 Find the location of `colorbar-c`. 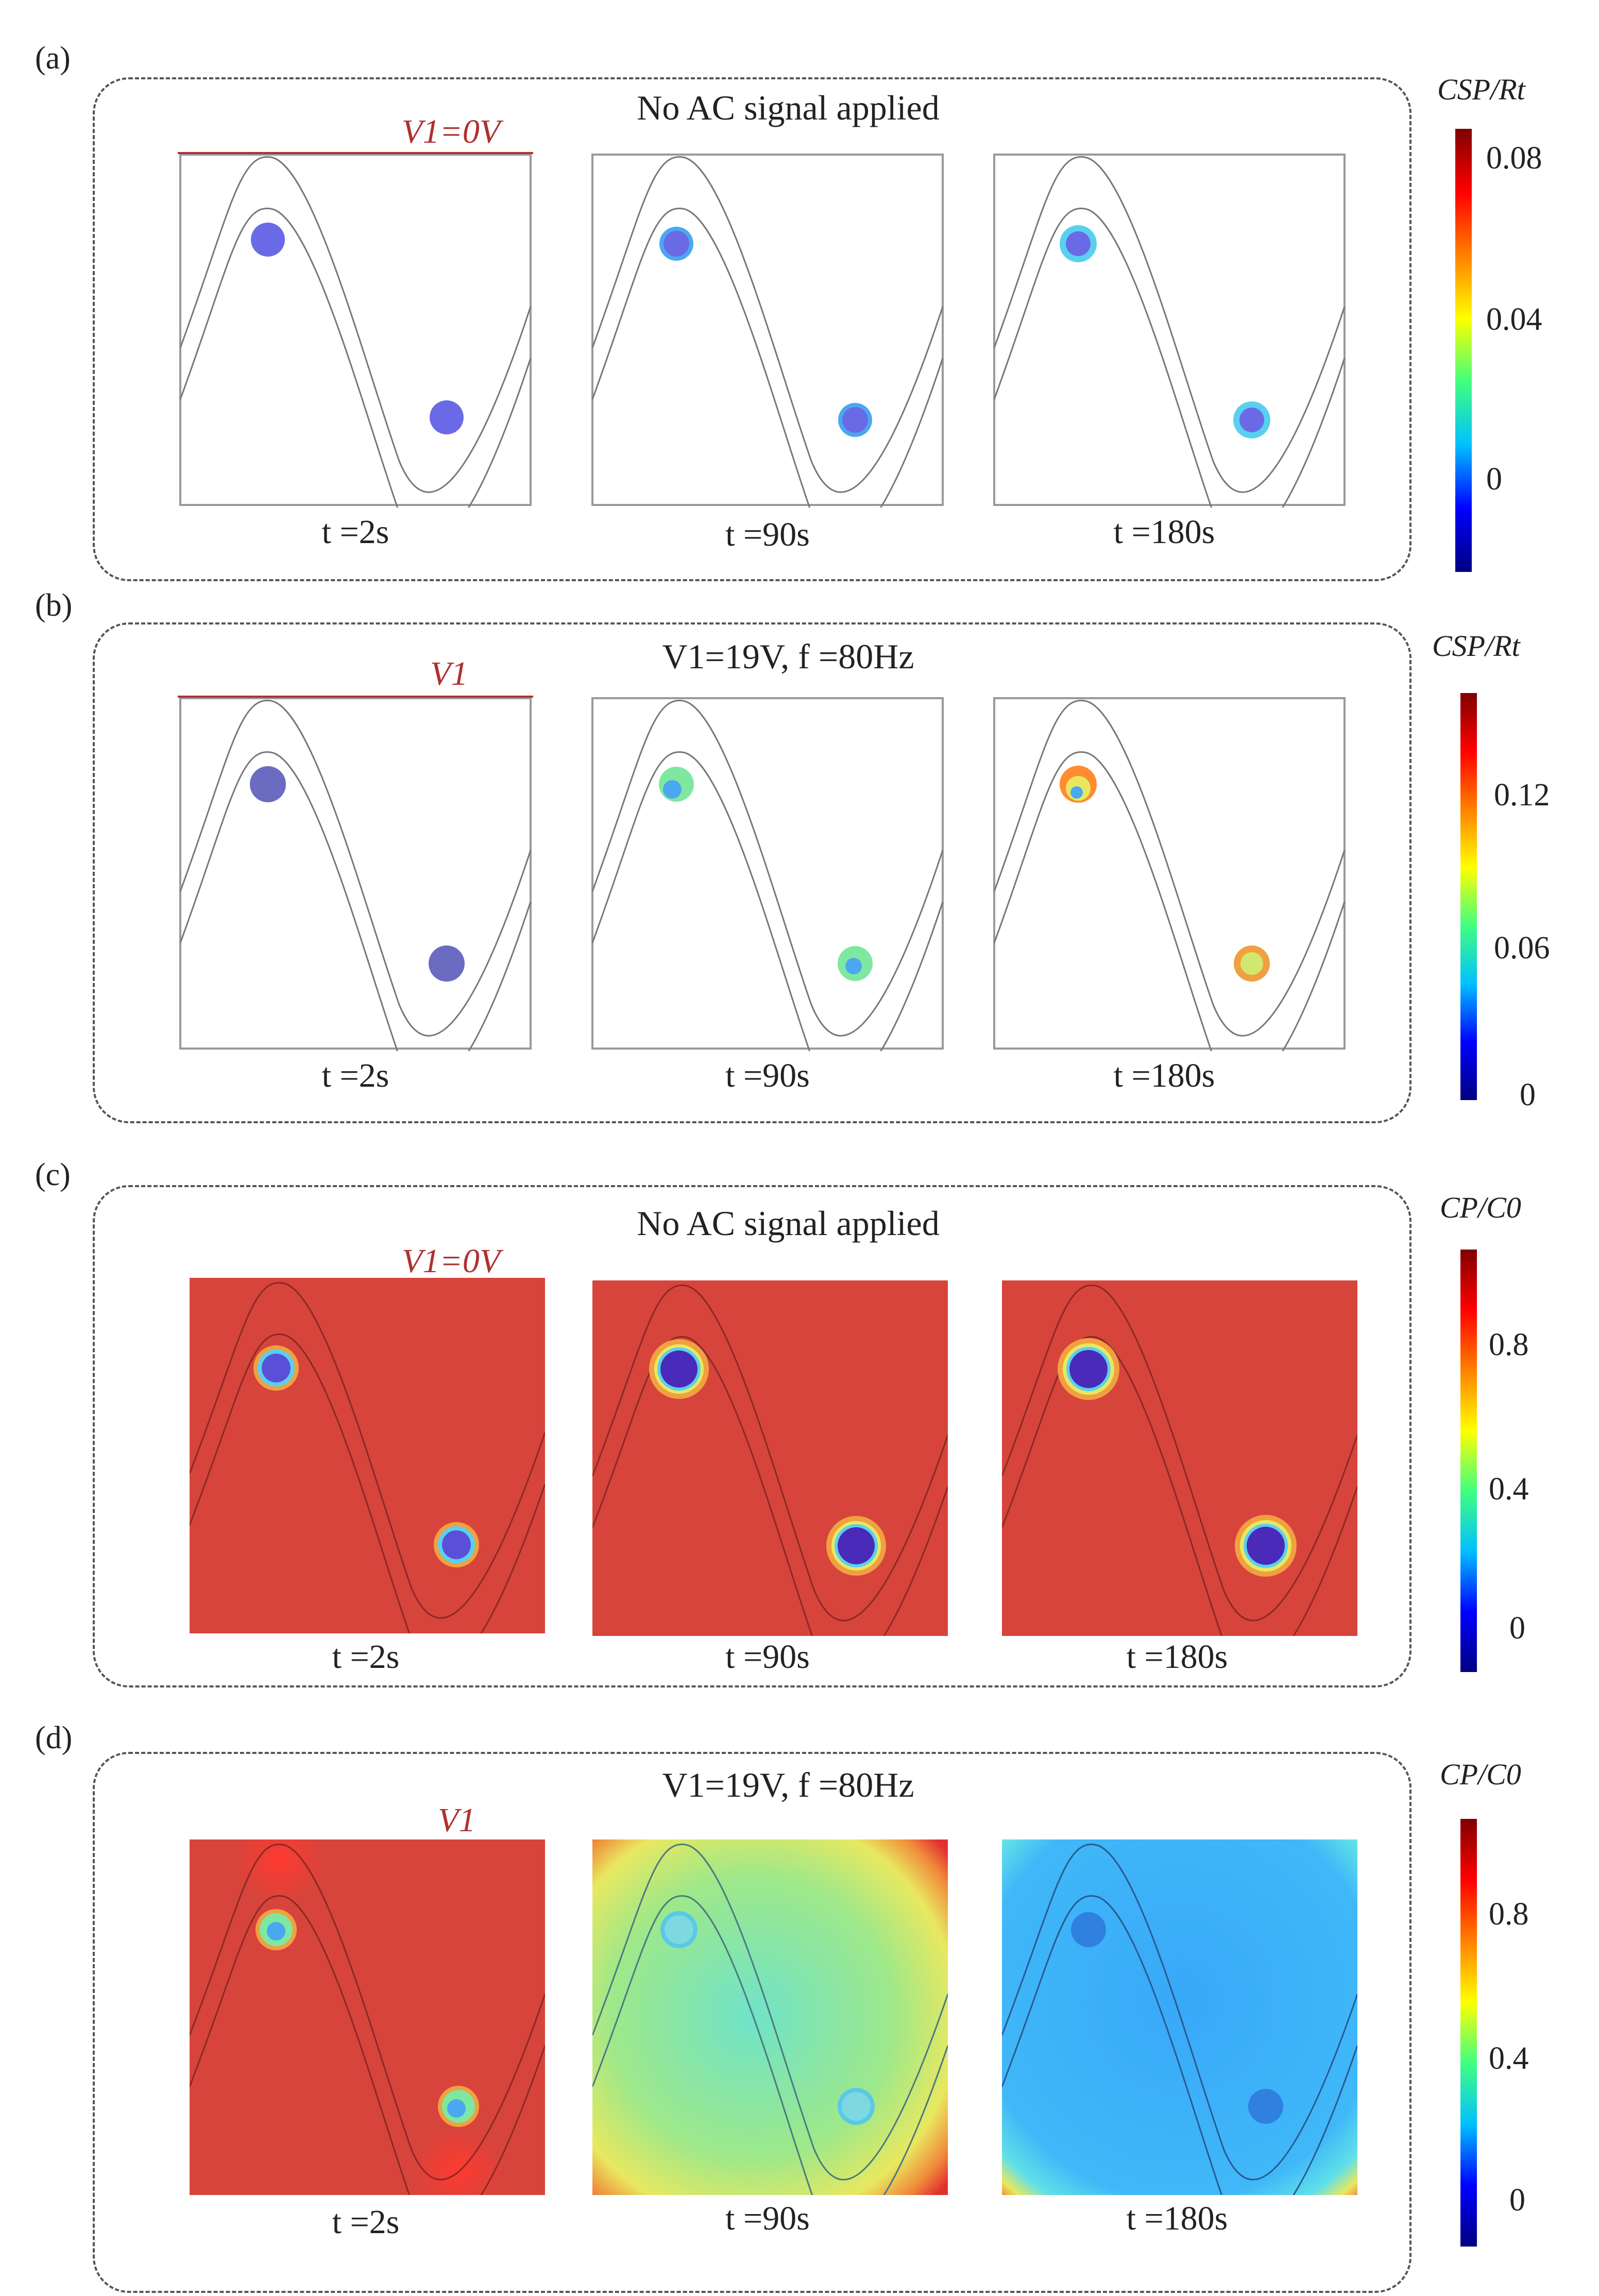

colorbar-c is located at coordinates (1468, 1461).